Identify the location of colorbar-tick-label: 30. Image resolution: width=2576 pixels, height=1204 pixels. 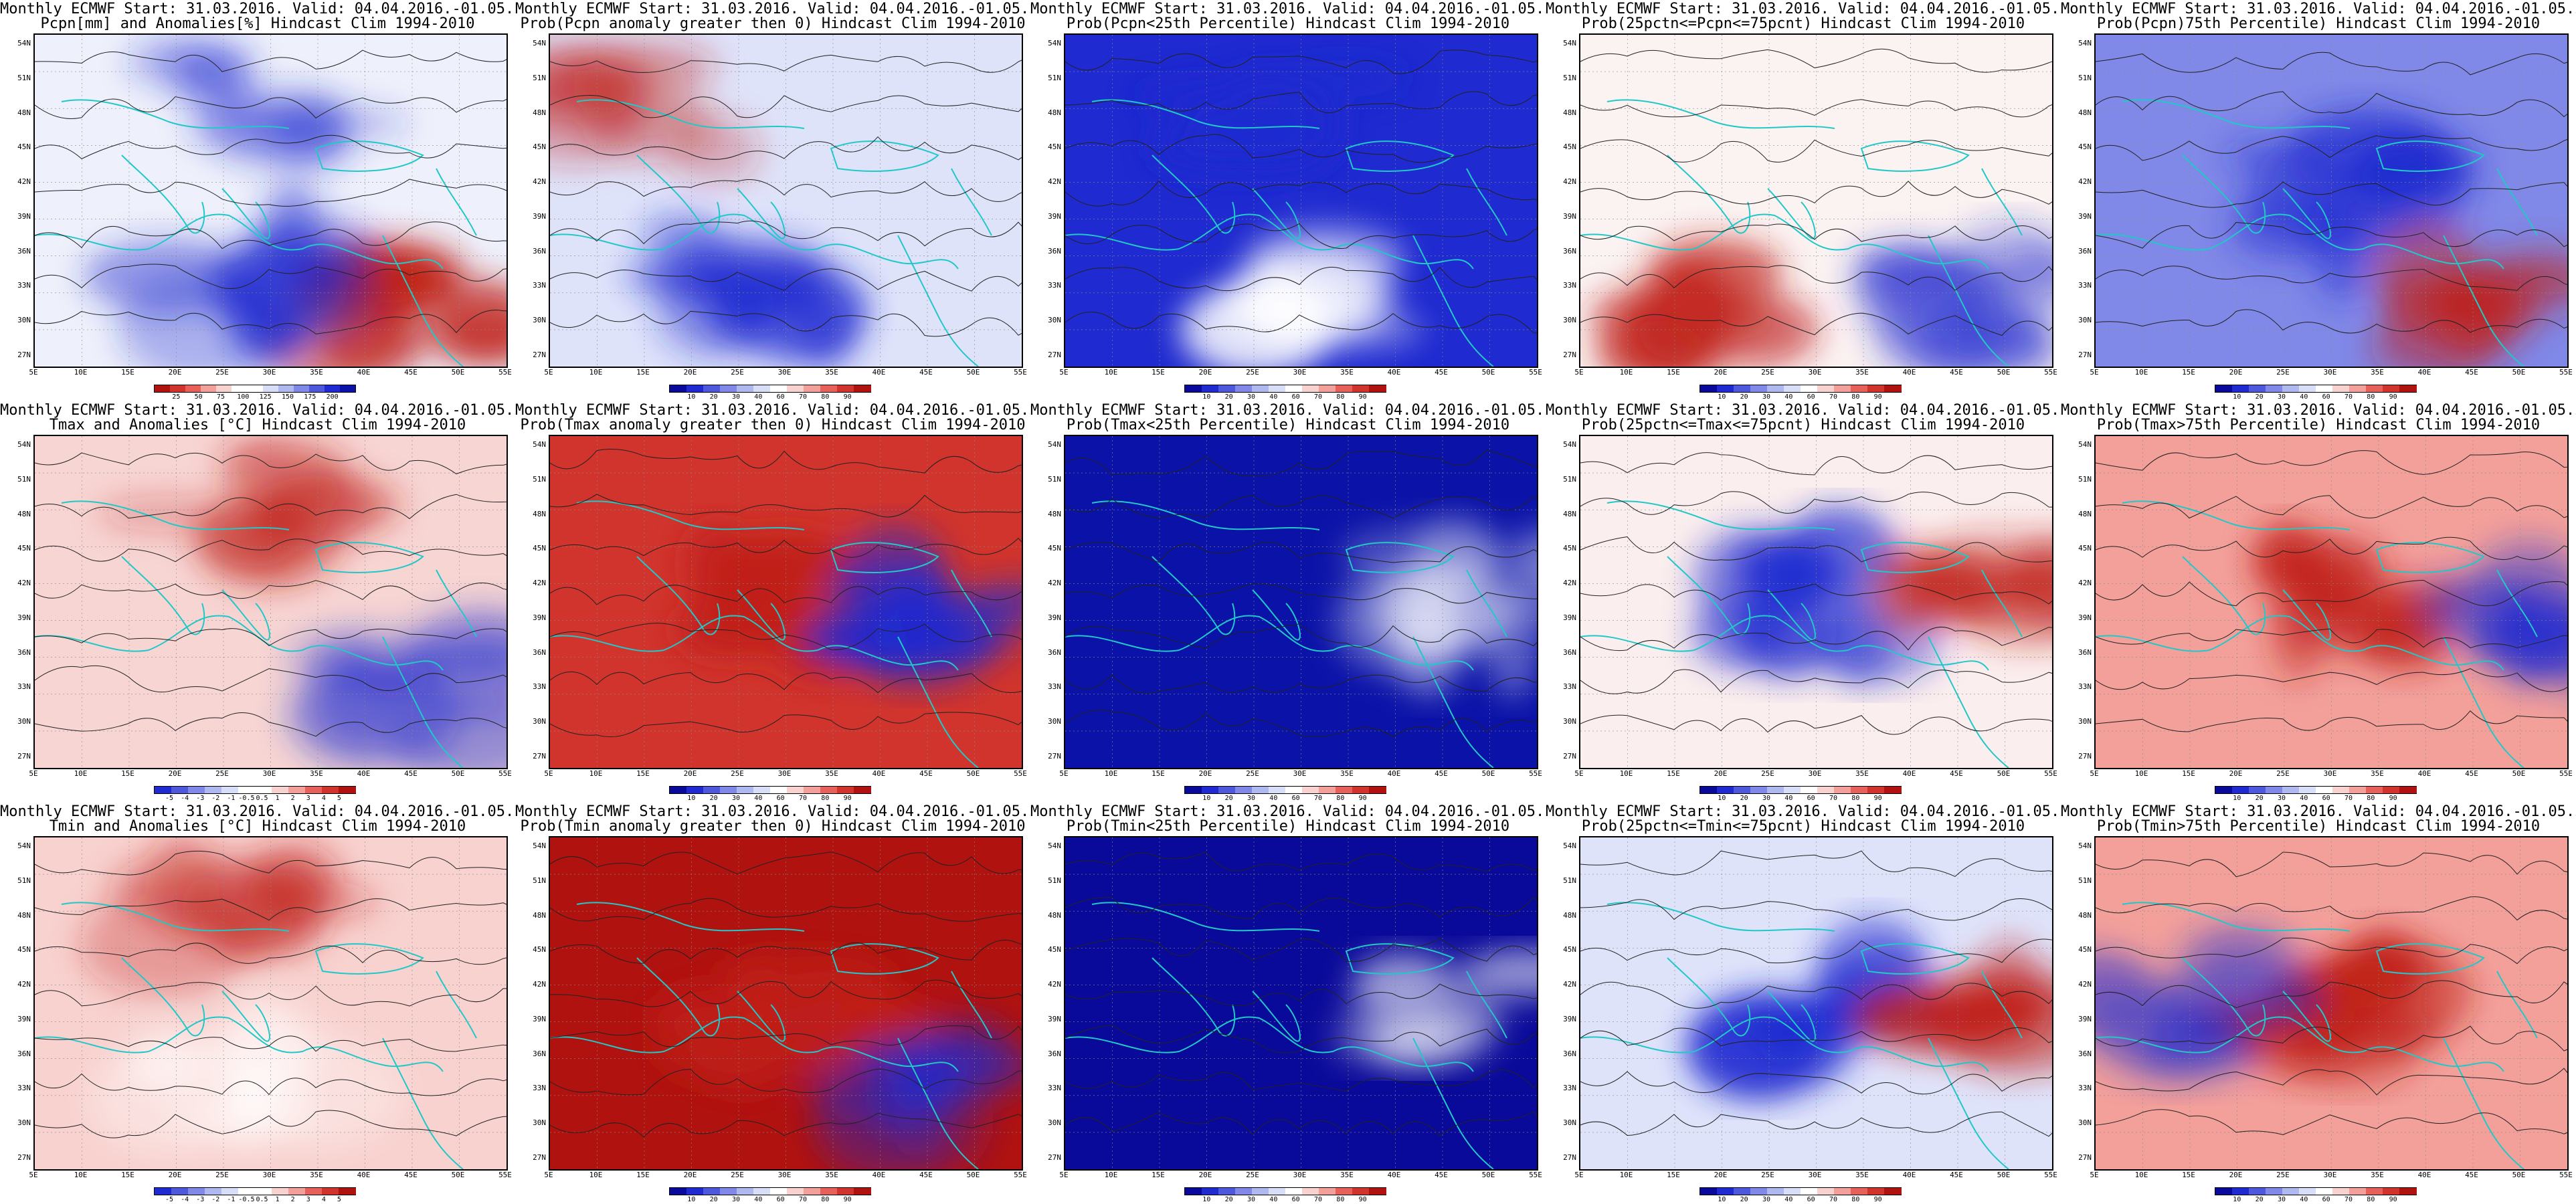
(1767, 798).